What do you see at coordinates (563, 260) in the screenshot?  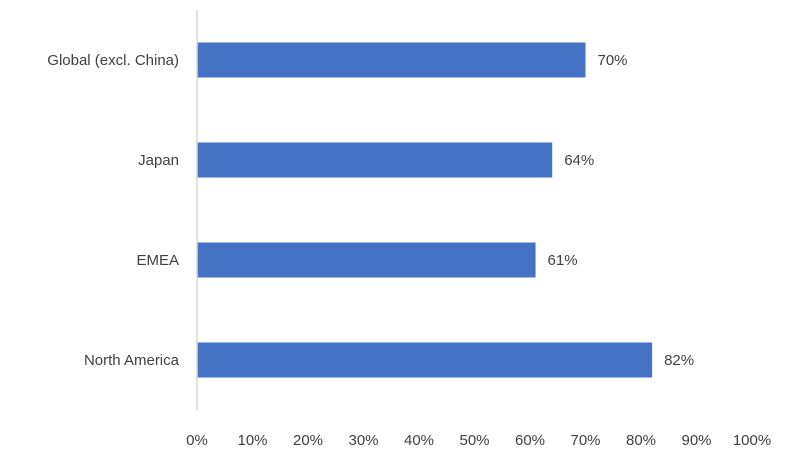 I see `bar-value-label: 61%` at bounding box center [563, 260].